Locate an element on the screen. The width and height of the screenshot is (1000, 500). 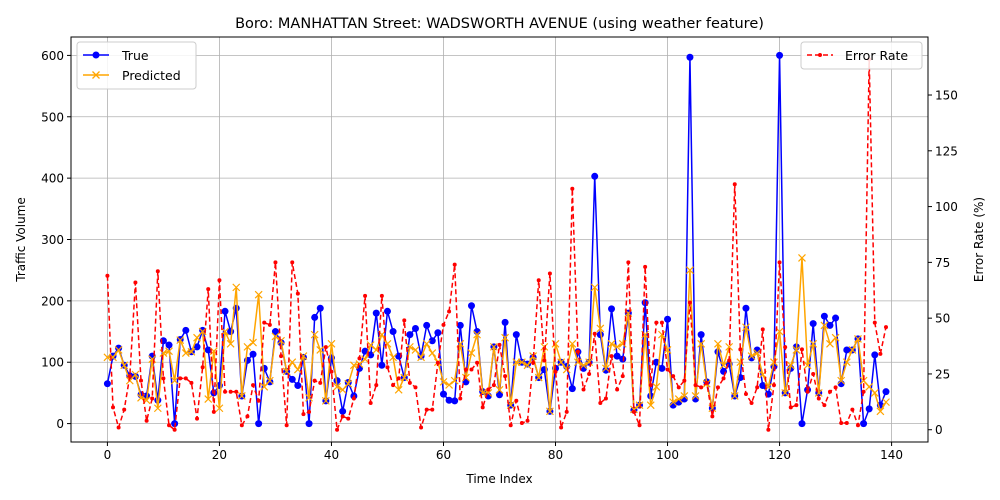
y2-tick-label: 100 is located at coordinates (946, 207).